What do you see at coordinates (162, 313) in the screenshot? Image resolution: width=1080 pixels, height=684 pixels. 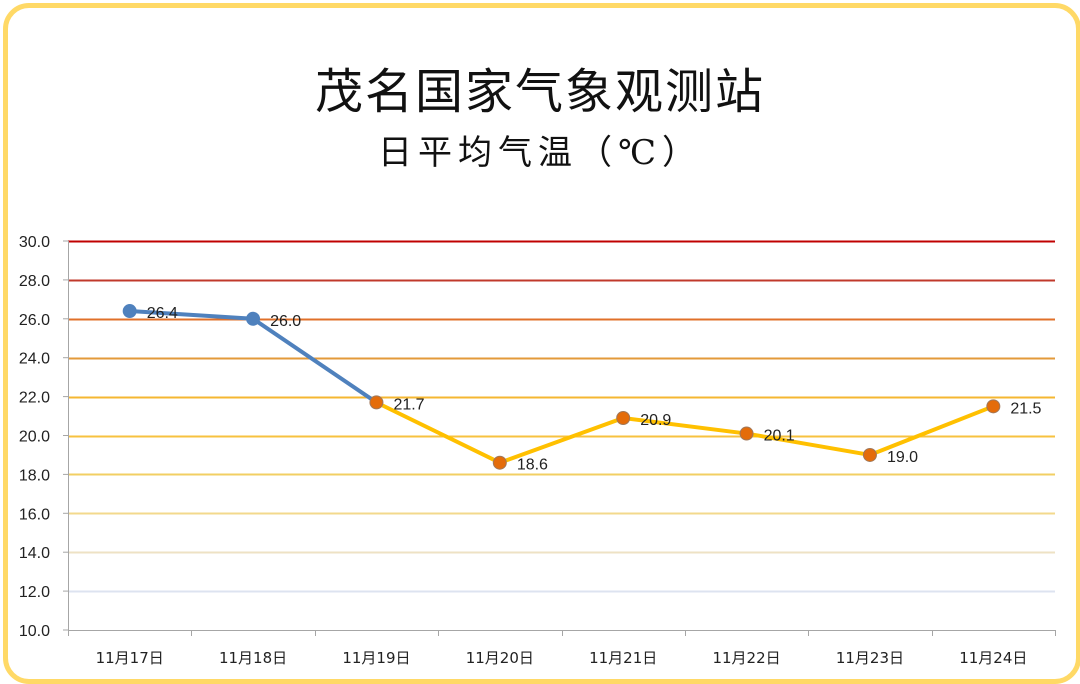 I see `data-label: 26.4` at bounding box center [162, 313].